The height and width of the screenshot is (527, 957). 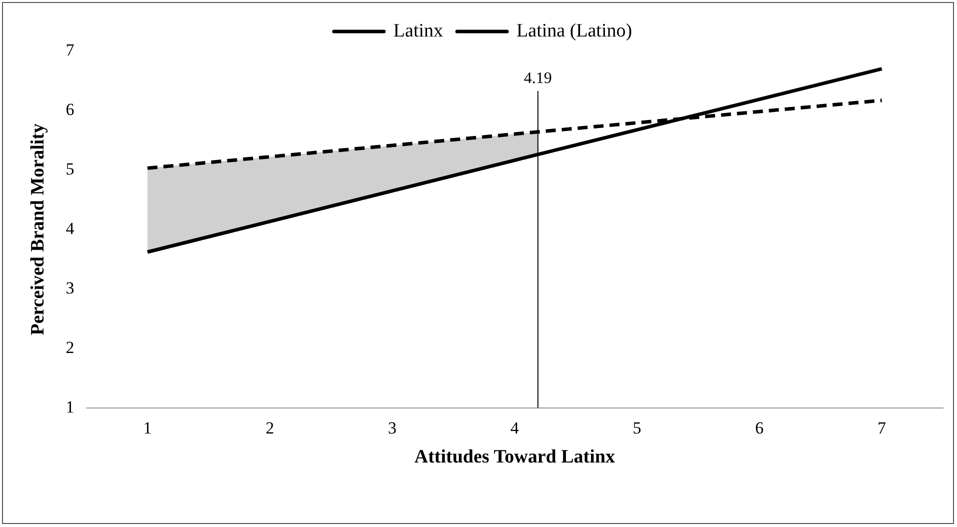 What do you see at coordinates (70, 109) in the screenshot?
I see `y-tick-label: 6` at bounding box center [70, 109].